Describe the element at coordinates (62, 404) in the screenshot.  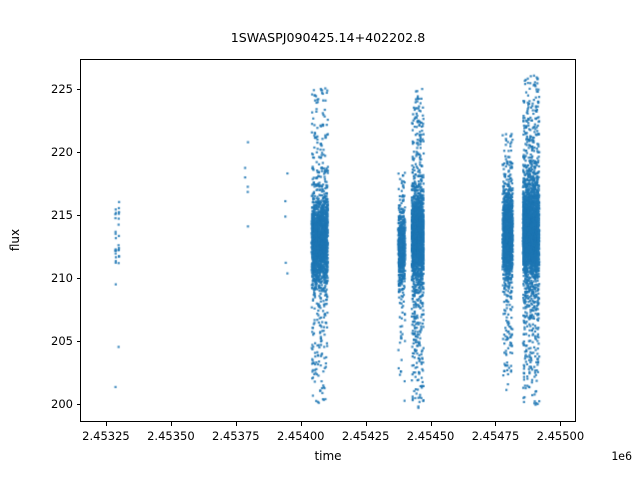
I see `y-tick-label: 200` at that location.